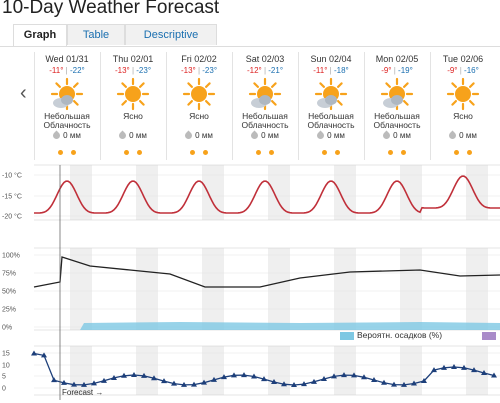 The height and width of the screenshot is (403, 500). What do you see at coordinates (265, 59) in the screenshot?
I see `day-date: Sat 02/03` at bounding box center [265, 59].